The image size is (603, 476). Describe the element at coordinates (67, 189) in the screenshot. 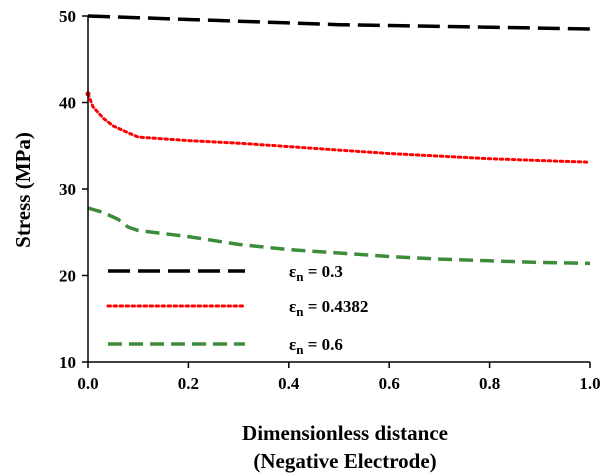

I see `y-tick-label: 30` at that location.